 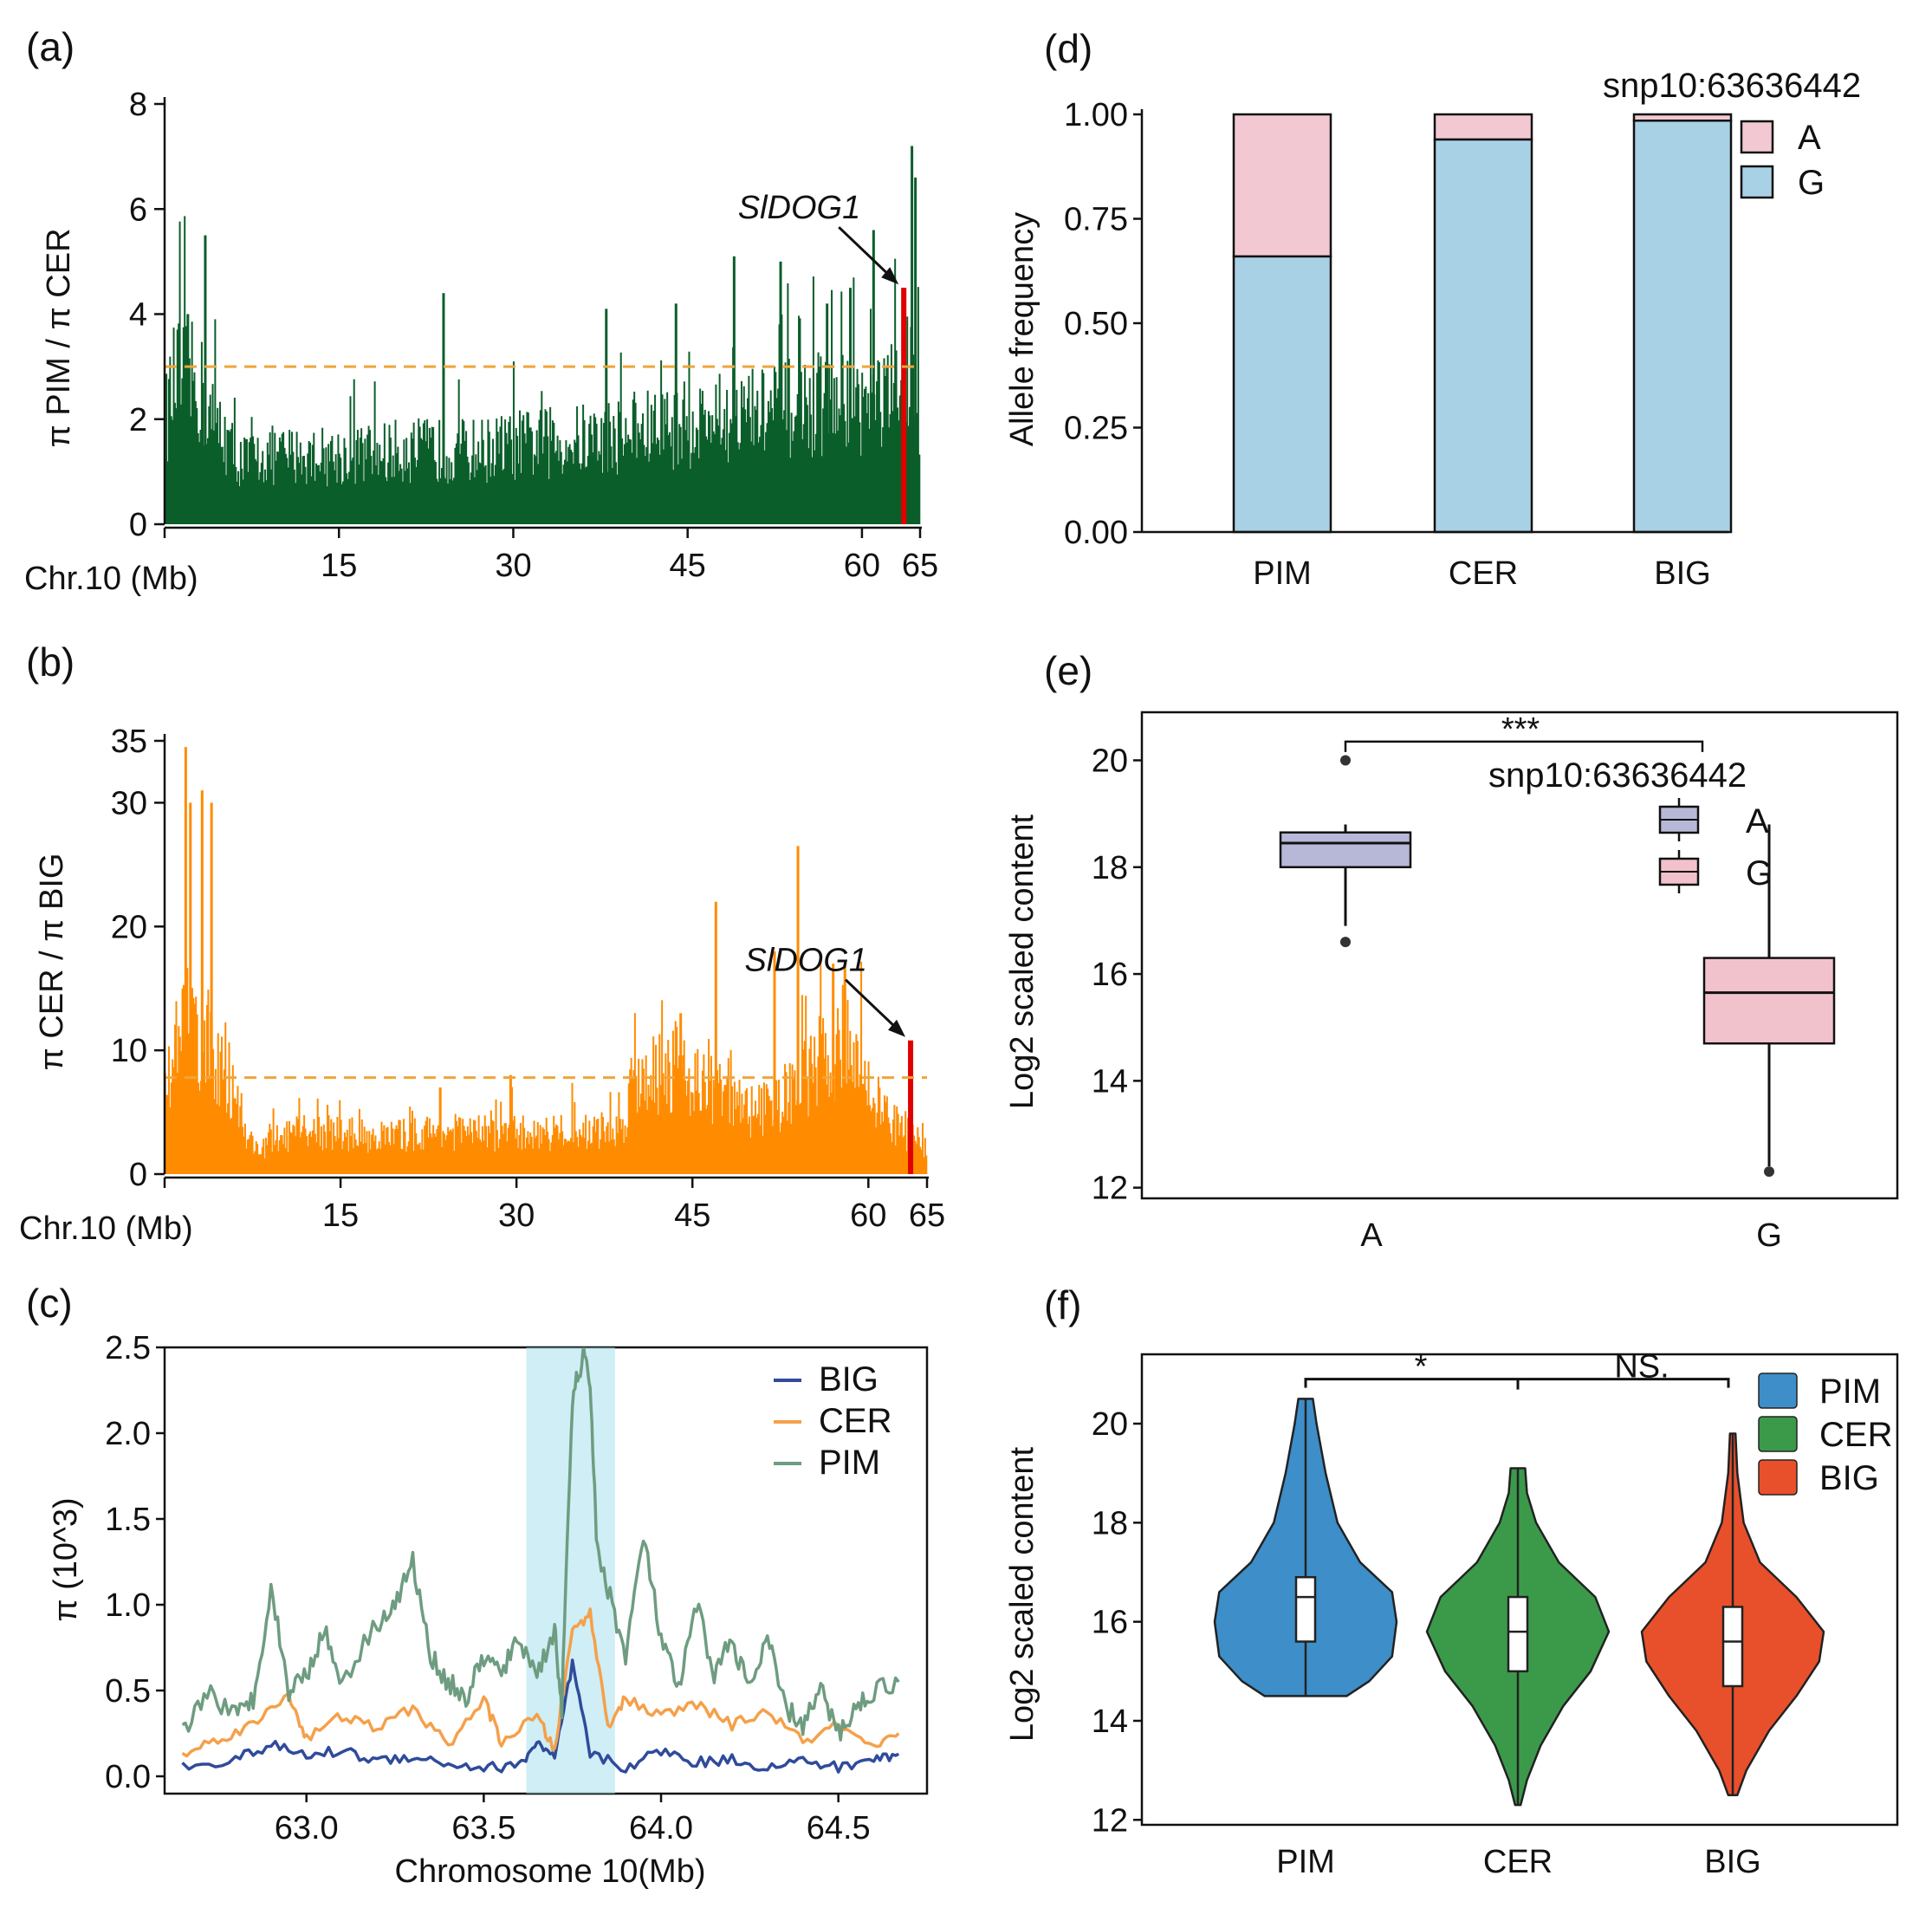 I want to click on e-ytick-label: 14, so click(x=1110, y=1081).